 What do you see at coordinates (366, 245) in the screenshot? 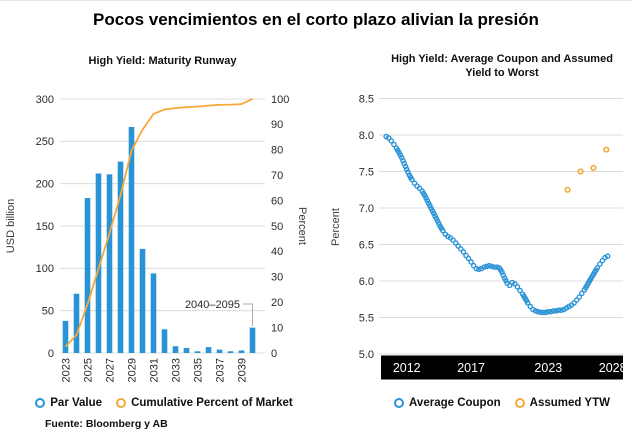
I see `svg-text: 6.5` at bounding box center [366, 245].